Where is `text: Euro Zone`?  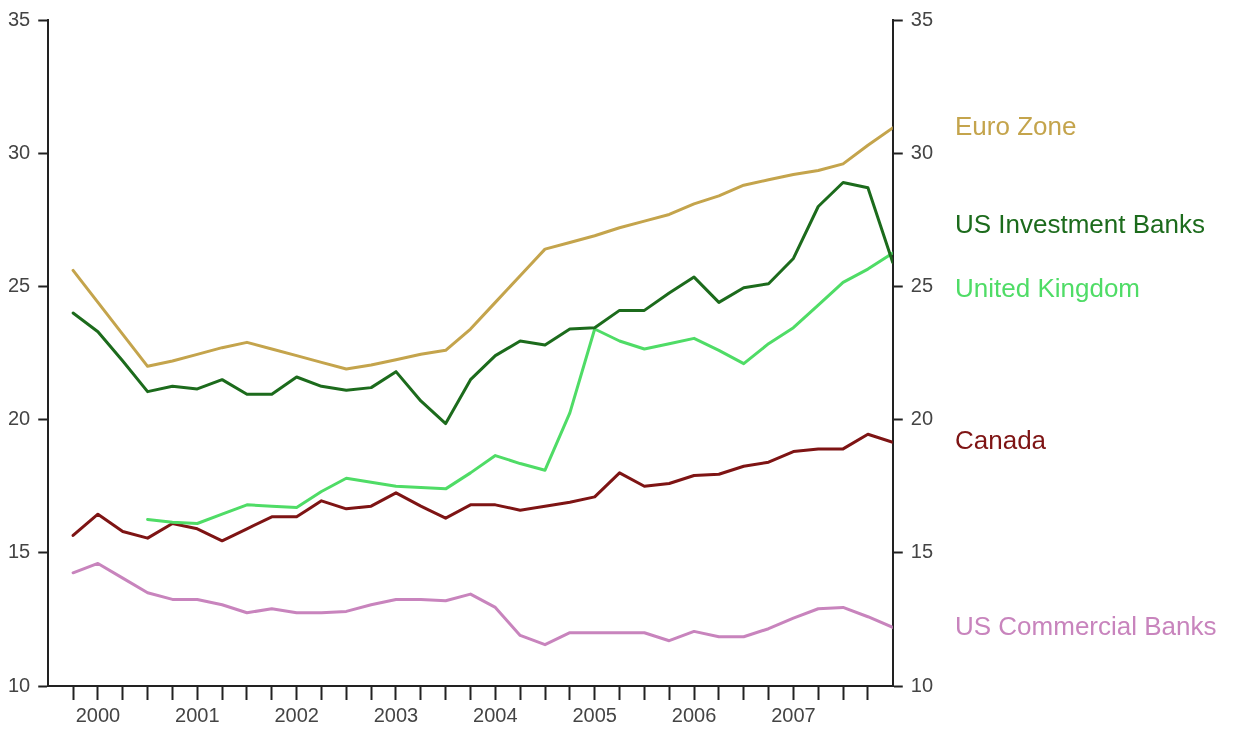 text: Euro Zone is located at coordinates (1016, 126).